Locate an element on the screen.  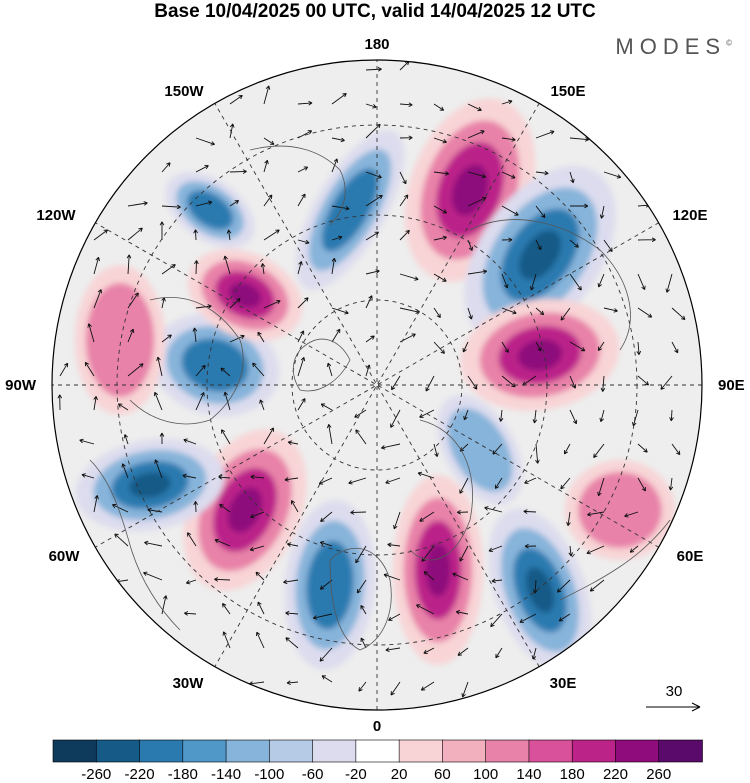
anomaly-neg-gulf-alaska is located at coordinates (210, 210).